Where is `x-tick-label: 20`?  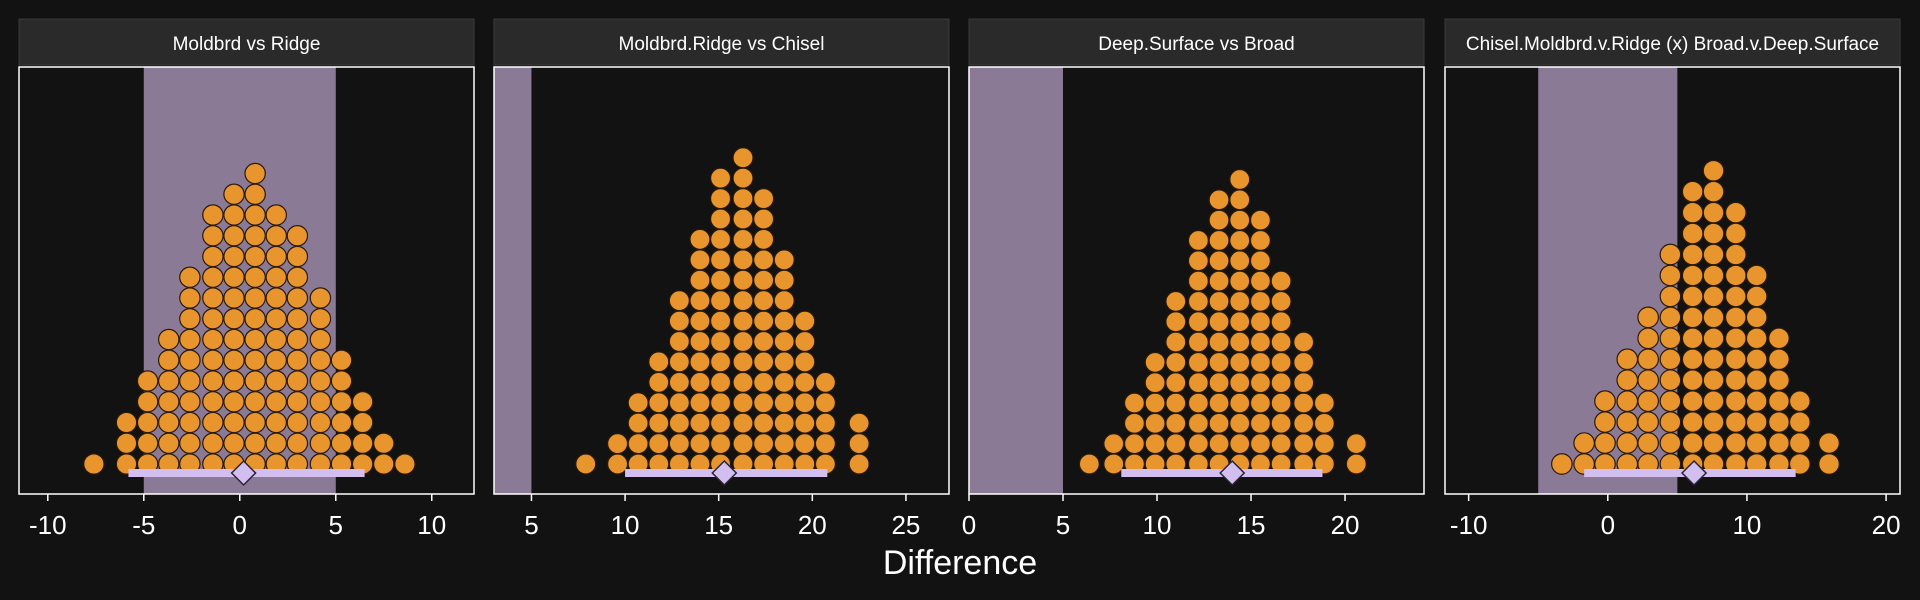 x-tick-label: 20 is located at coordinates (1886, 525).